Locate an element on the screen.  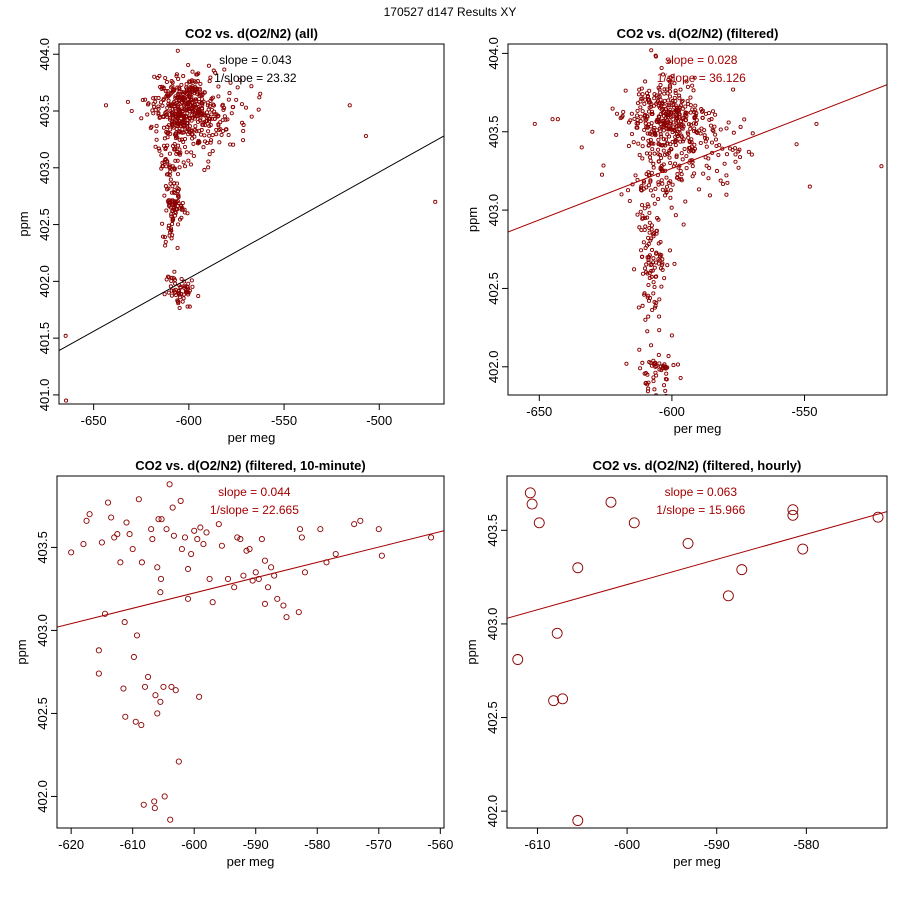
y-tick-label: 404.0 is located at coordinates (493, 53).